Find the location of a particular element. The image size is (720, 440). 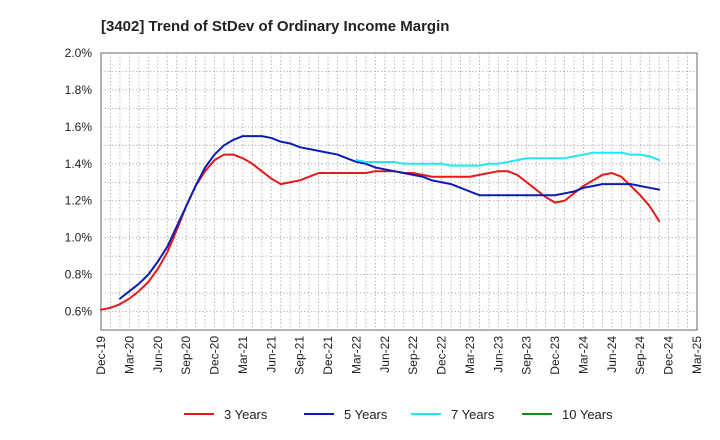

x-tick-label: Jun-23 is located at coordinates (498, 354).